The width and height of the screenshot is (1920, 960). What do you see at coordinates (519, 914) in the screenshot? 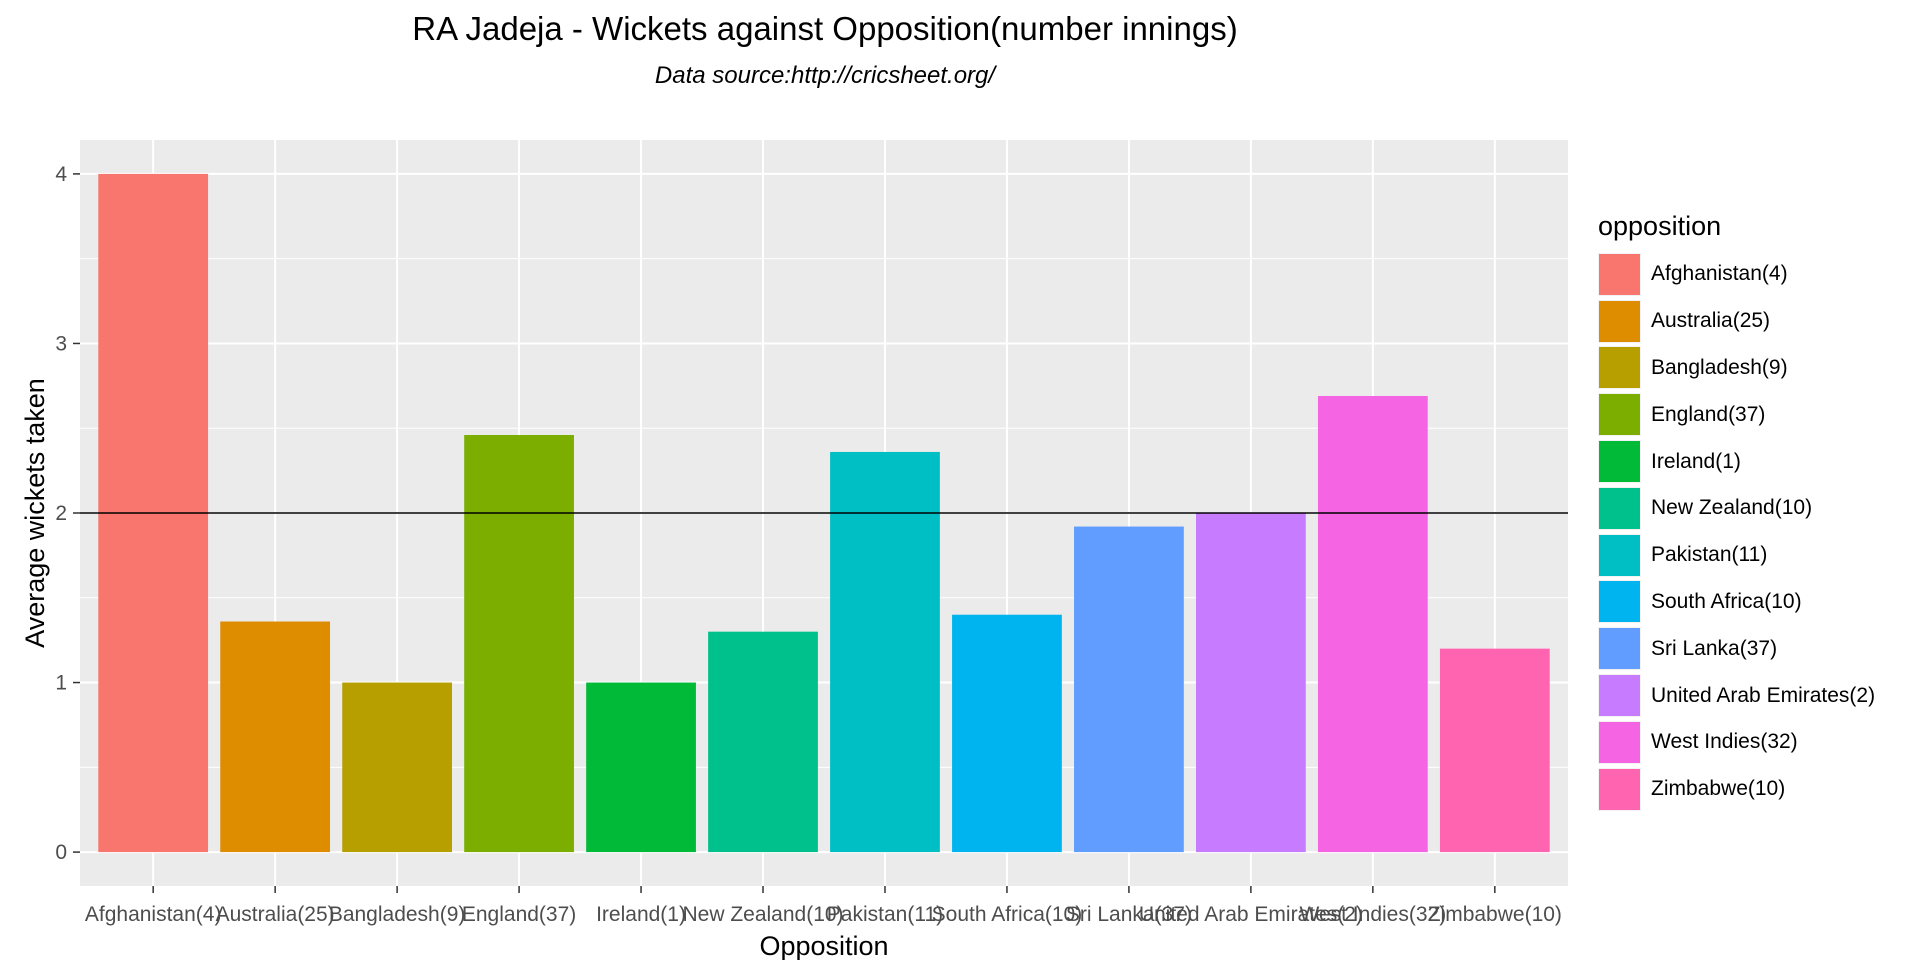
I see `x-tick-label: England(37)` at bounding box center [519, 914].